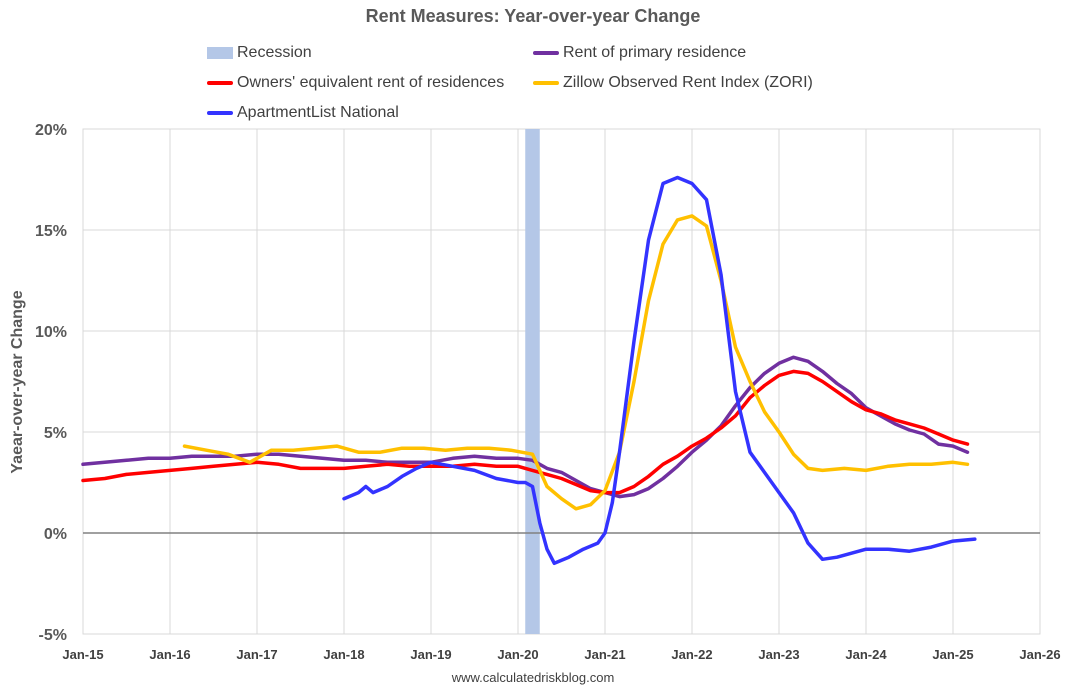 This screenshot has height=697, width=1066. I want to click on legend-item-zori: Zillow Observed Rent Index (ZORI), so click(673, 83).